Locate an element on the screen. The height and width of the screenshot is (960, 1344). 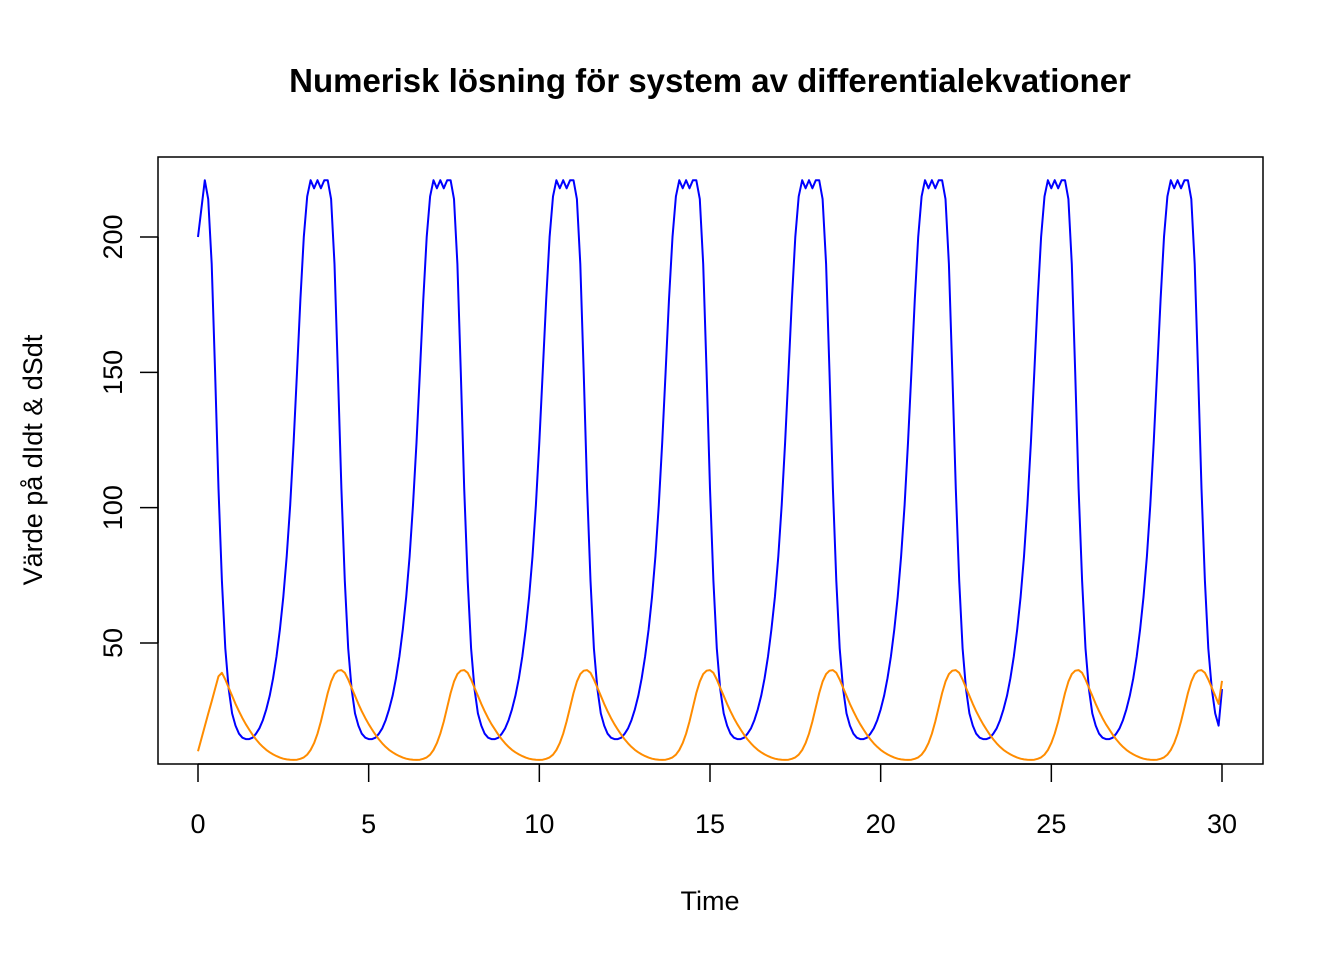
y-tick-label: 150 is located at coordinates (113, 372).